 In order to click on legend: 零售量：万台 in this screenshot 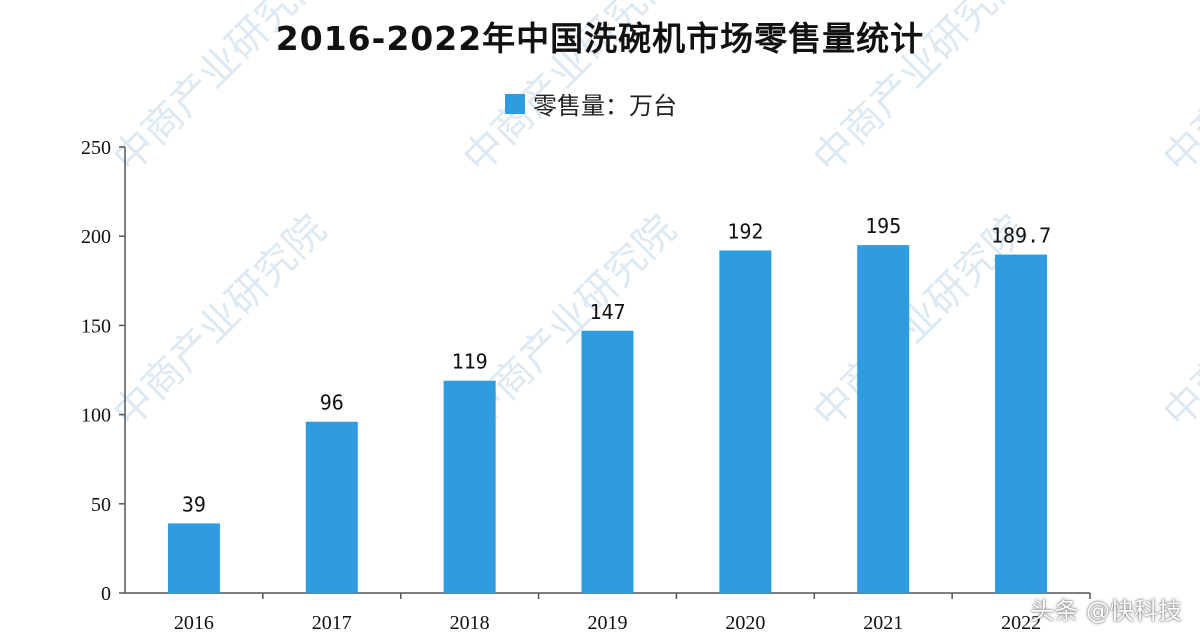, I will do `click(591, 103)`.